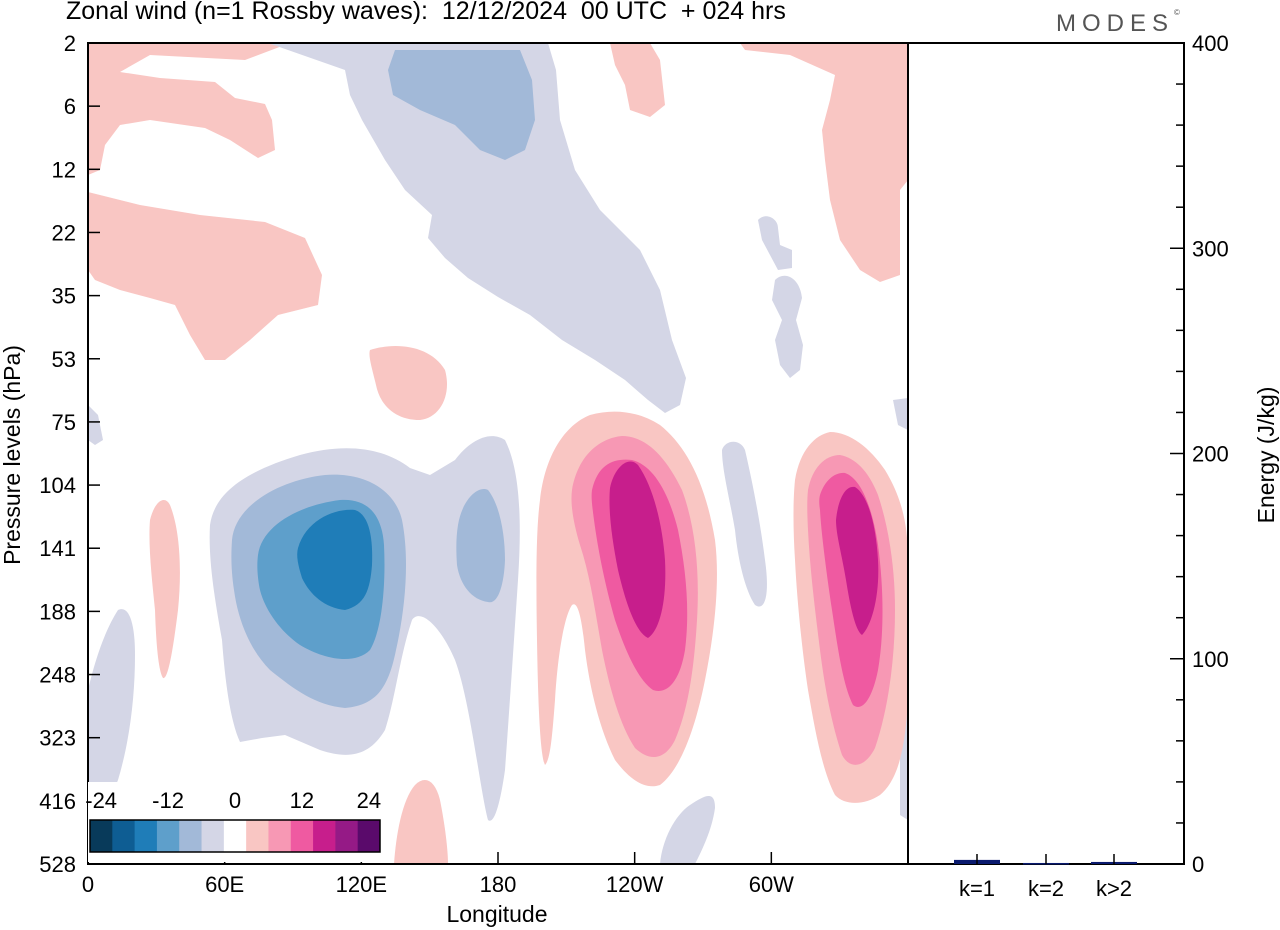 This screenshot has width=1280, height=930. I want to click on colorbar: -24 -12 0 12 24, so click(234, 822).